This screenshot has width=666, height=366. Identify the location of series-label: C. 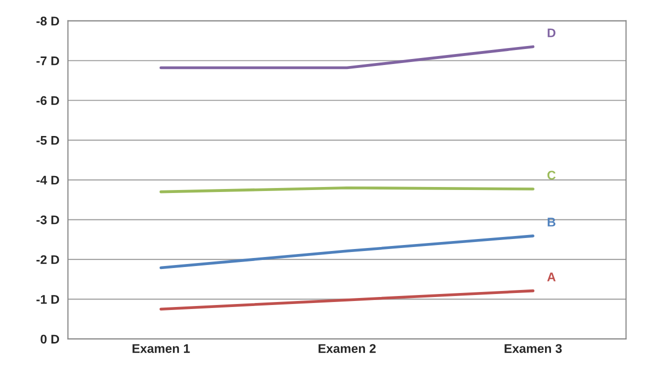
(551, 175).